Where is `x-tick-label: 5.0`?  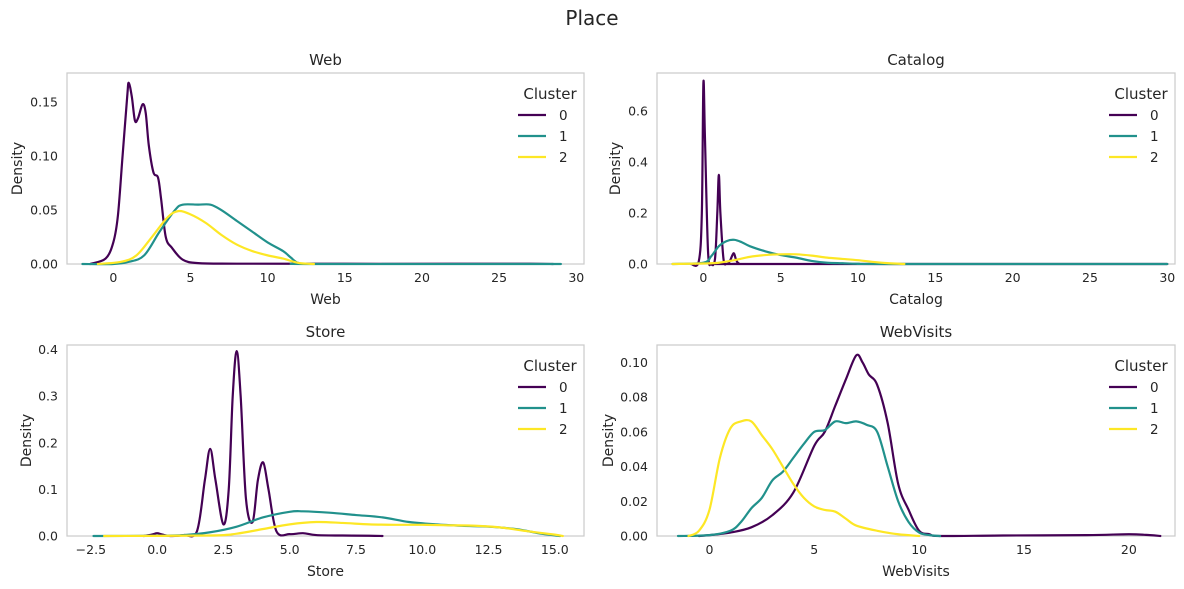 x-tick-label: 5.0 is located at coordinates (290, 549).